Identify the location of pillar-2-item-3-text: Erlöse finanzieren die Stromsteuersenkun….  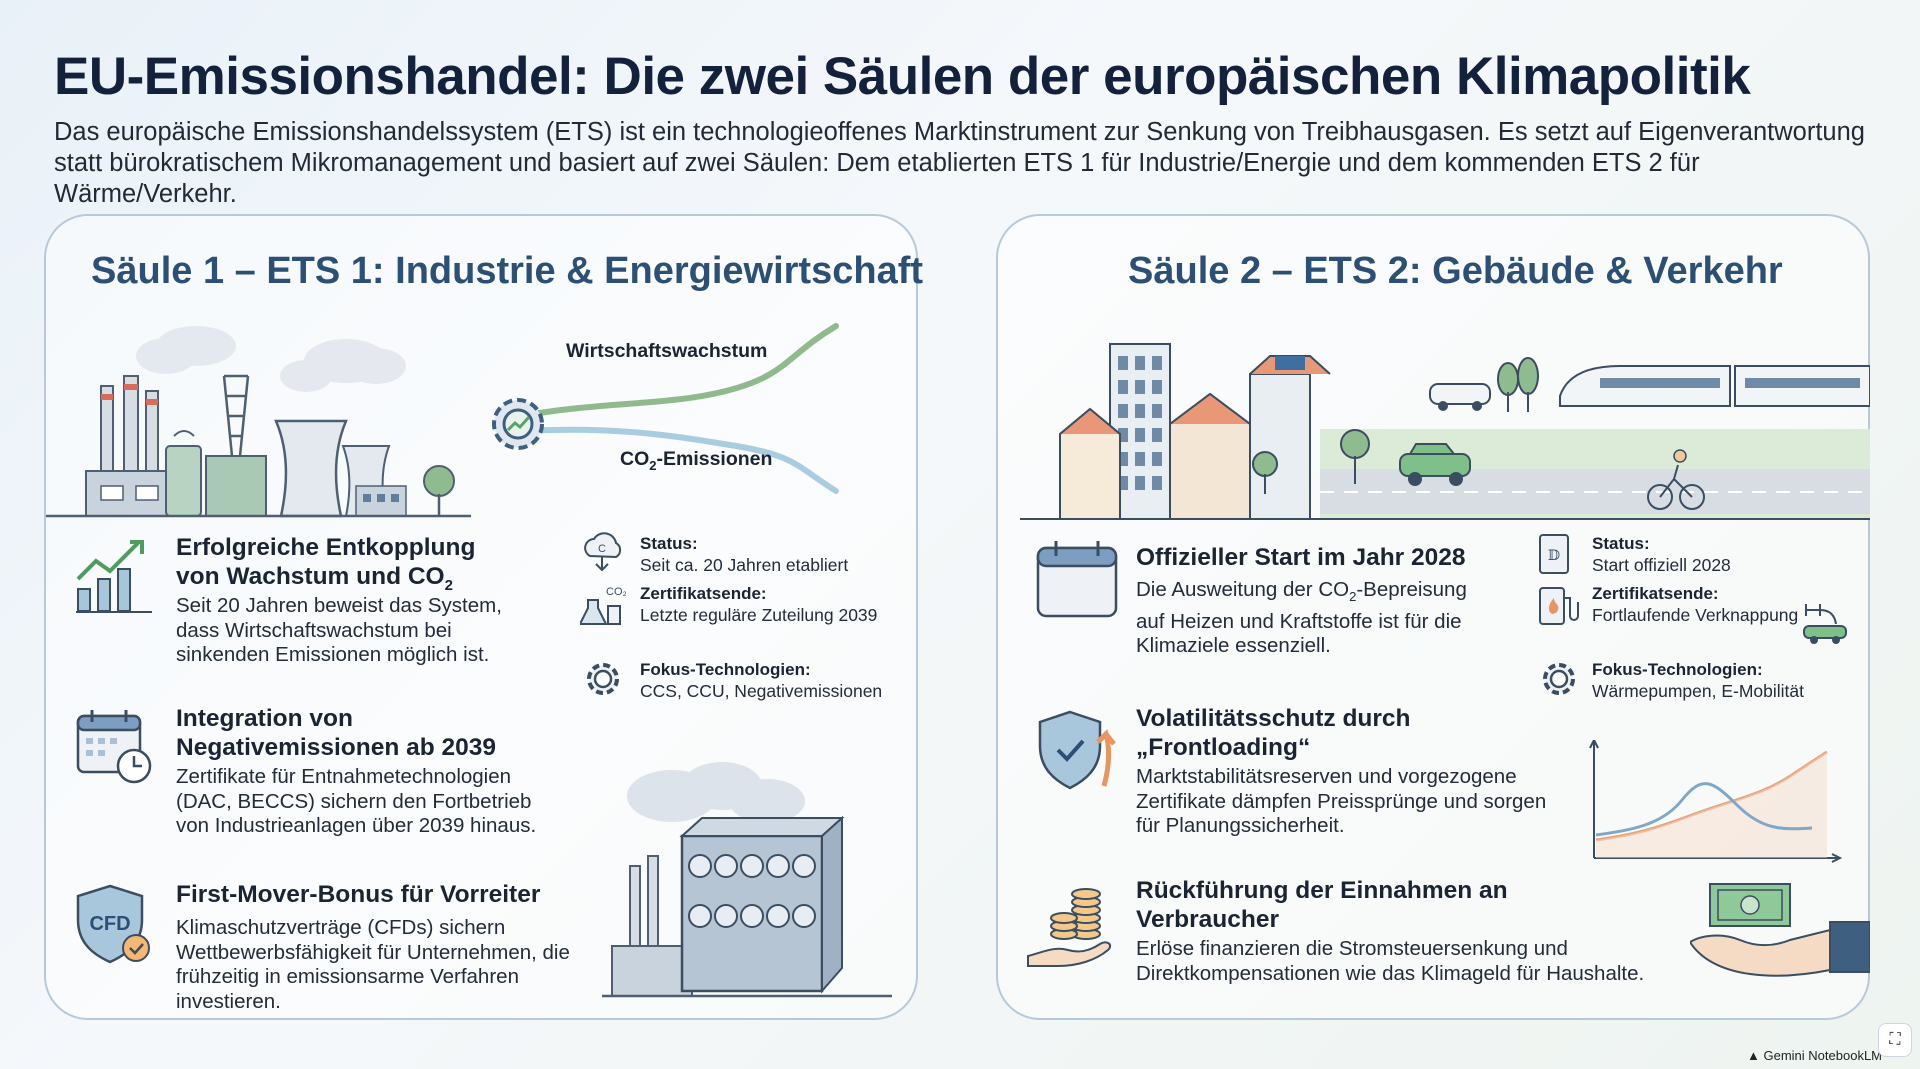
(1390, 961).